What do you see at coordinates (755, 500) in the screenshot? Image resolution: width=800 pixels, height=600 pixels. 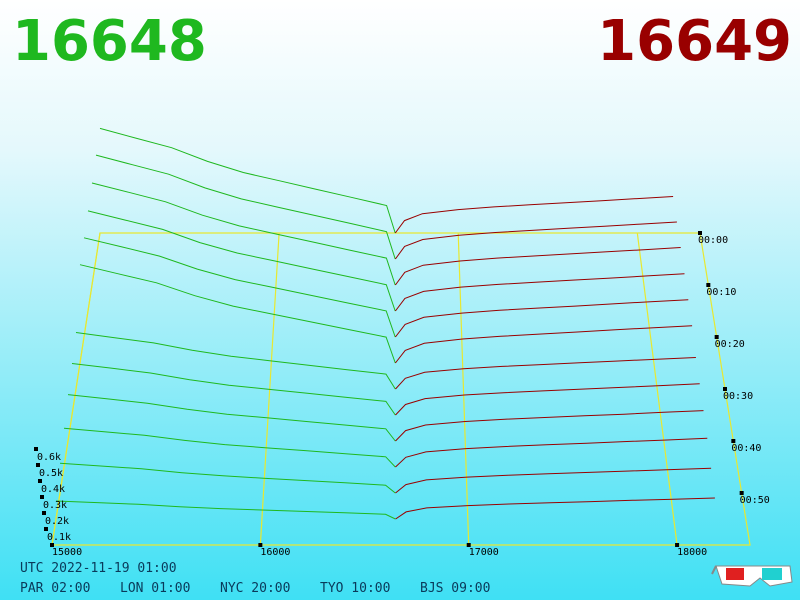 I see `z-tick-label: 00:50` at bounding box center [755, 500].